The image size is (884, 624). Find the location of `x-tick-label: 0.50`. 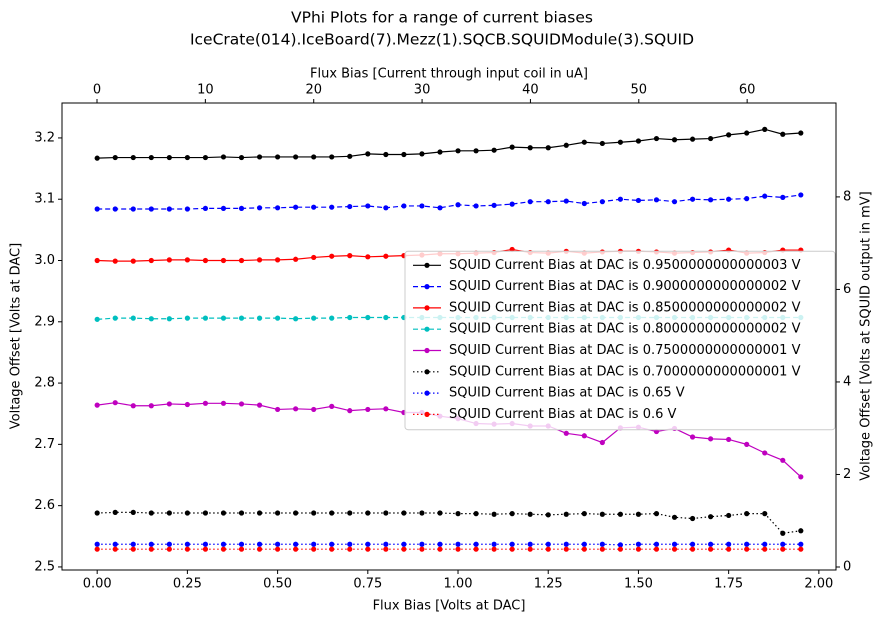

x-tick-label: 0.50 is located at coordinates (277, 584).